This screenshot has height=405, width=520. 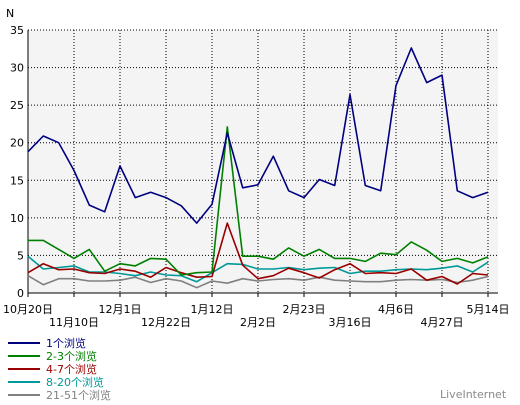 What do you see at coordinates (71, 356) in the screenshot?
I see `legend-label: 2-3个浏览` at bounding box center [71, 356].